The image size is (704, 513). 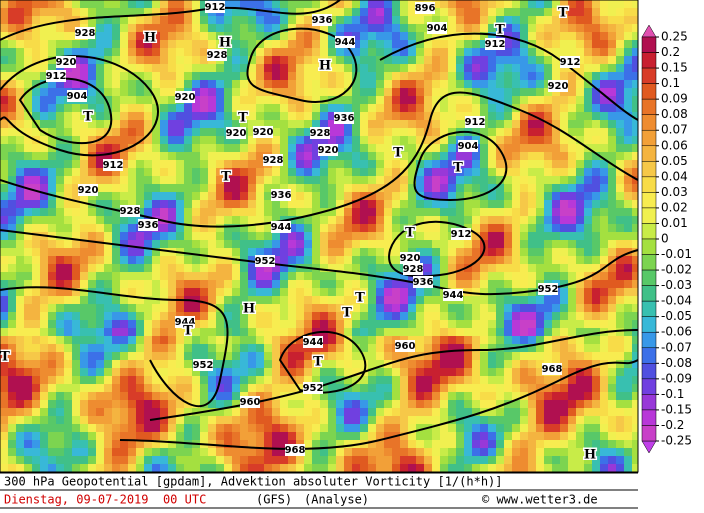 I want to click on colorbar-label: 0.01, so click(x=674, y=223).